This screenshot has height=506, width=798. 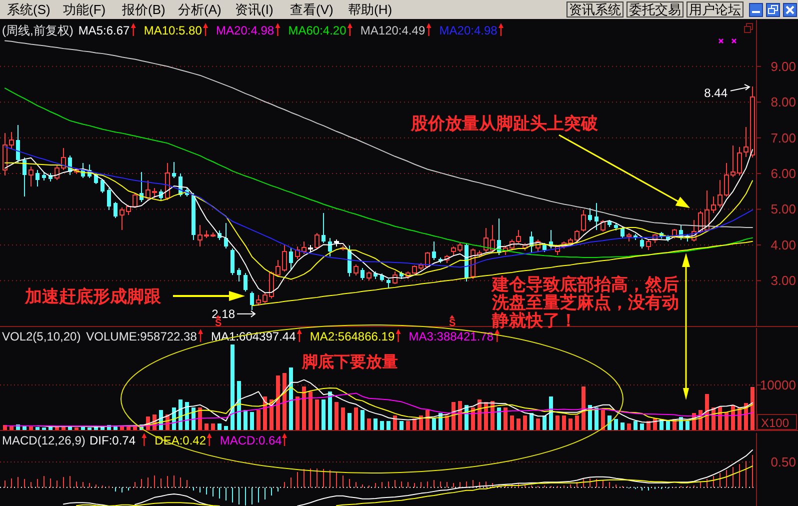 I want to click on y-tick-label: 5.00, so click(x=783, y=209).